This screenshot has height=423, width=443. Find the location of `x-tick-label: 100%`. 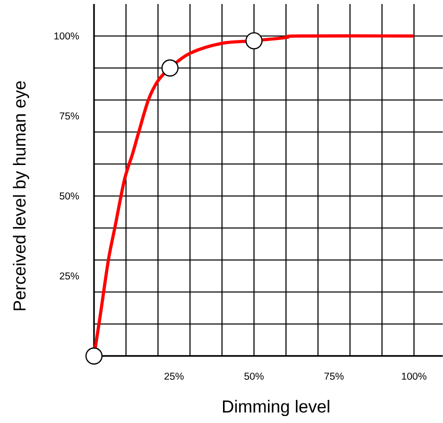

x-tick-label: 100% is located at coordinates (414, 376).